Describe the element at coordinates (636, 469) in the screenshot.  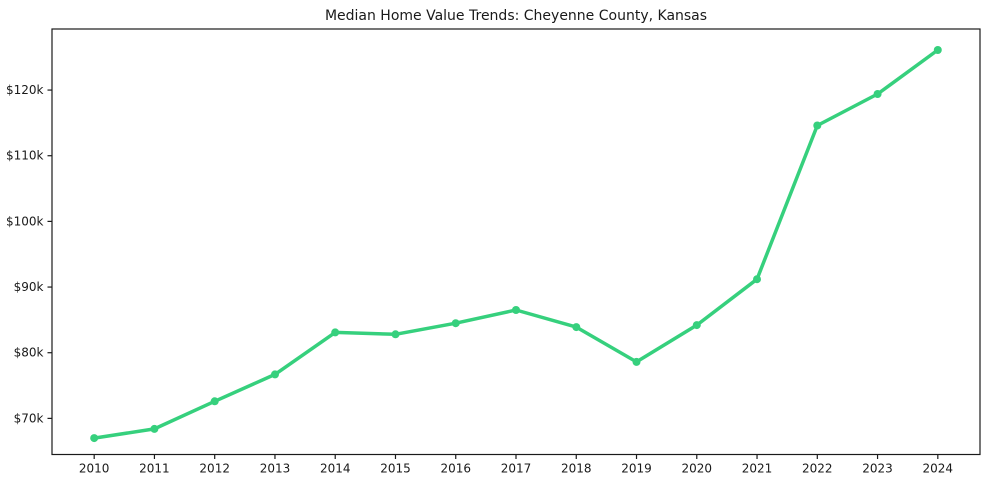
I see `x-tick-label: 2019` at that location.